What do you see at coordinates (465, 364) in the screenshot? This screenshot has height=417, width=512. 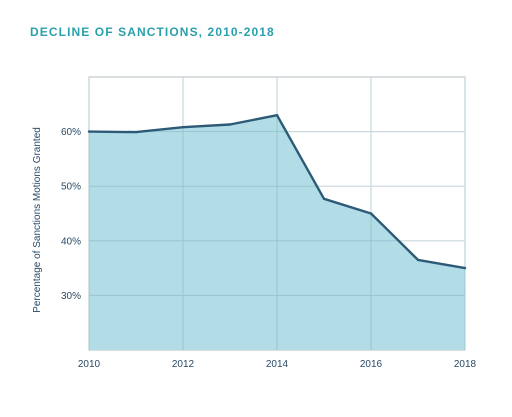 I see `x-tick-label: 2018` at bounding box center [465, 364].